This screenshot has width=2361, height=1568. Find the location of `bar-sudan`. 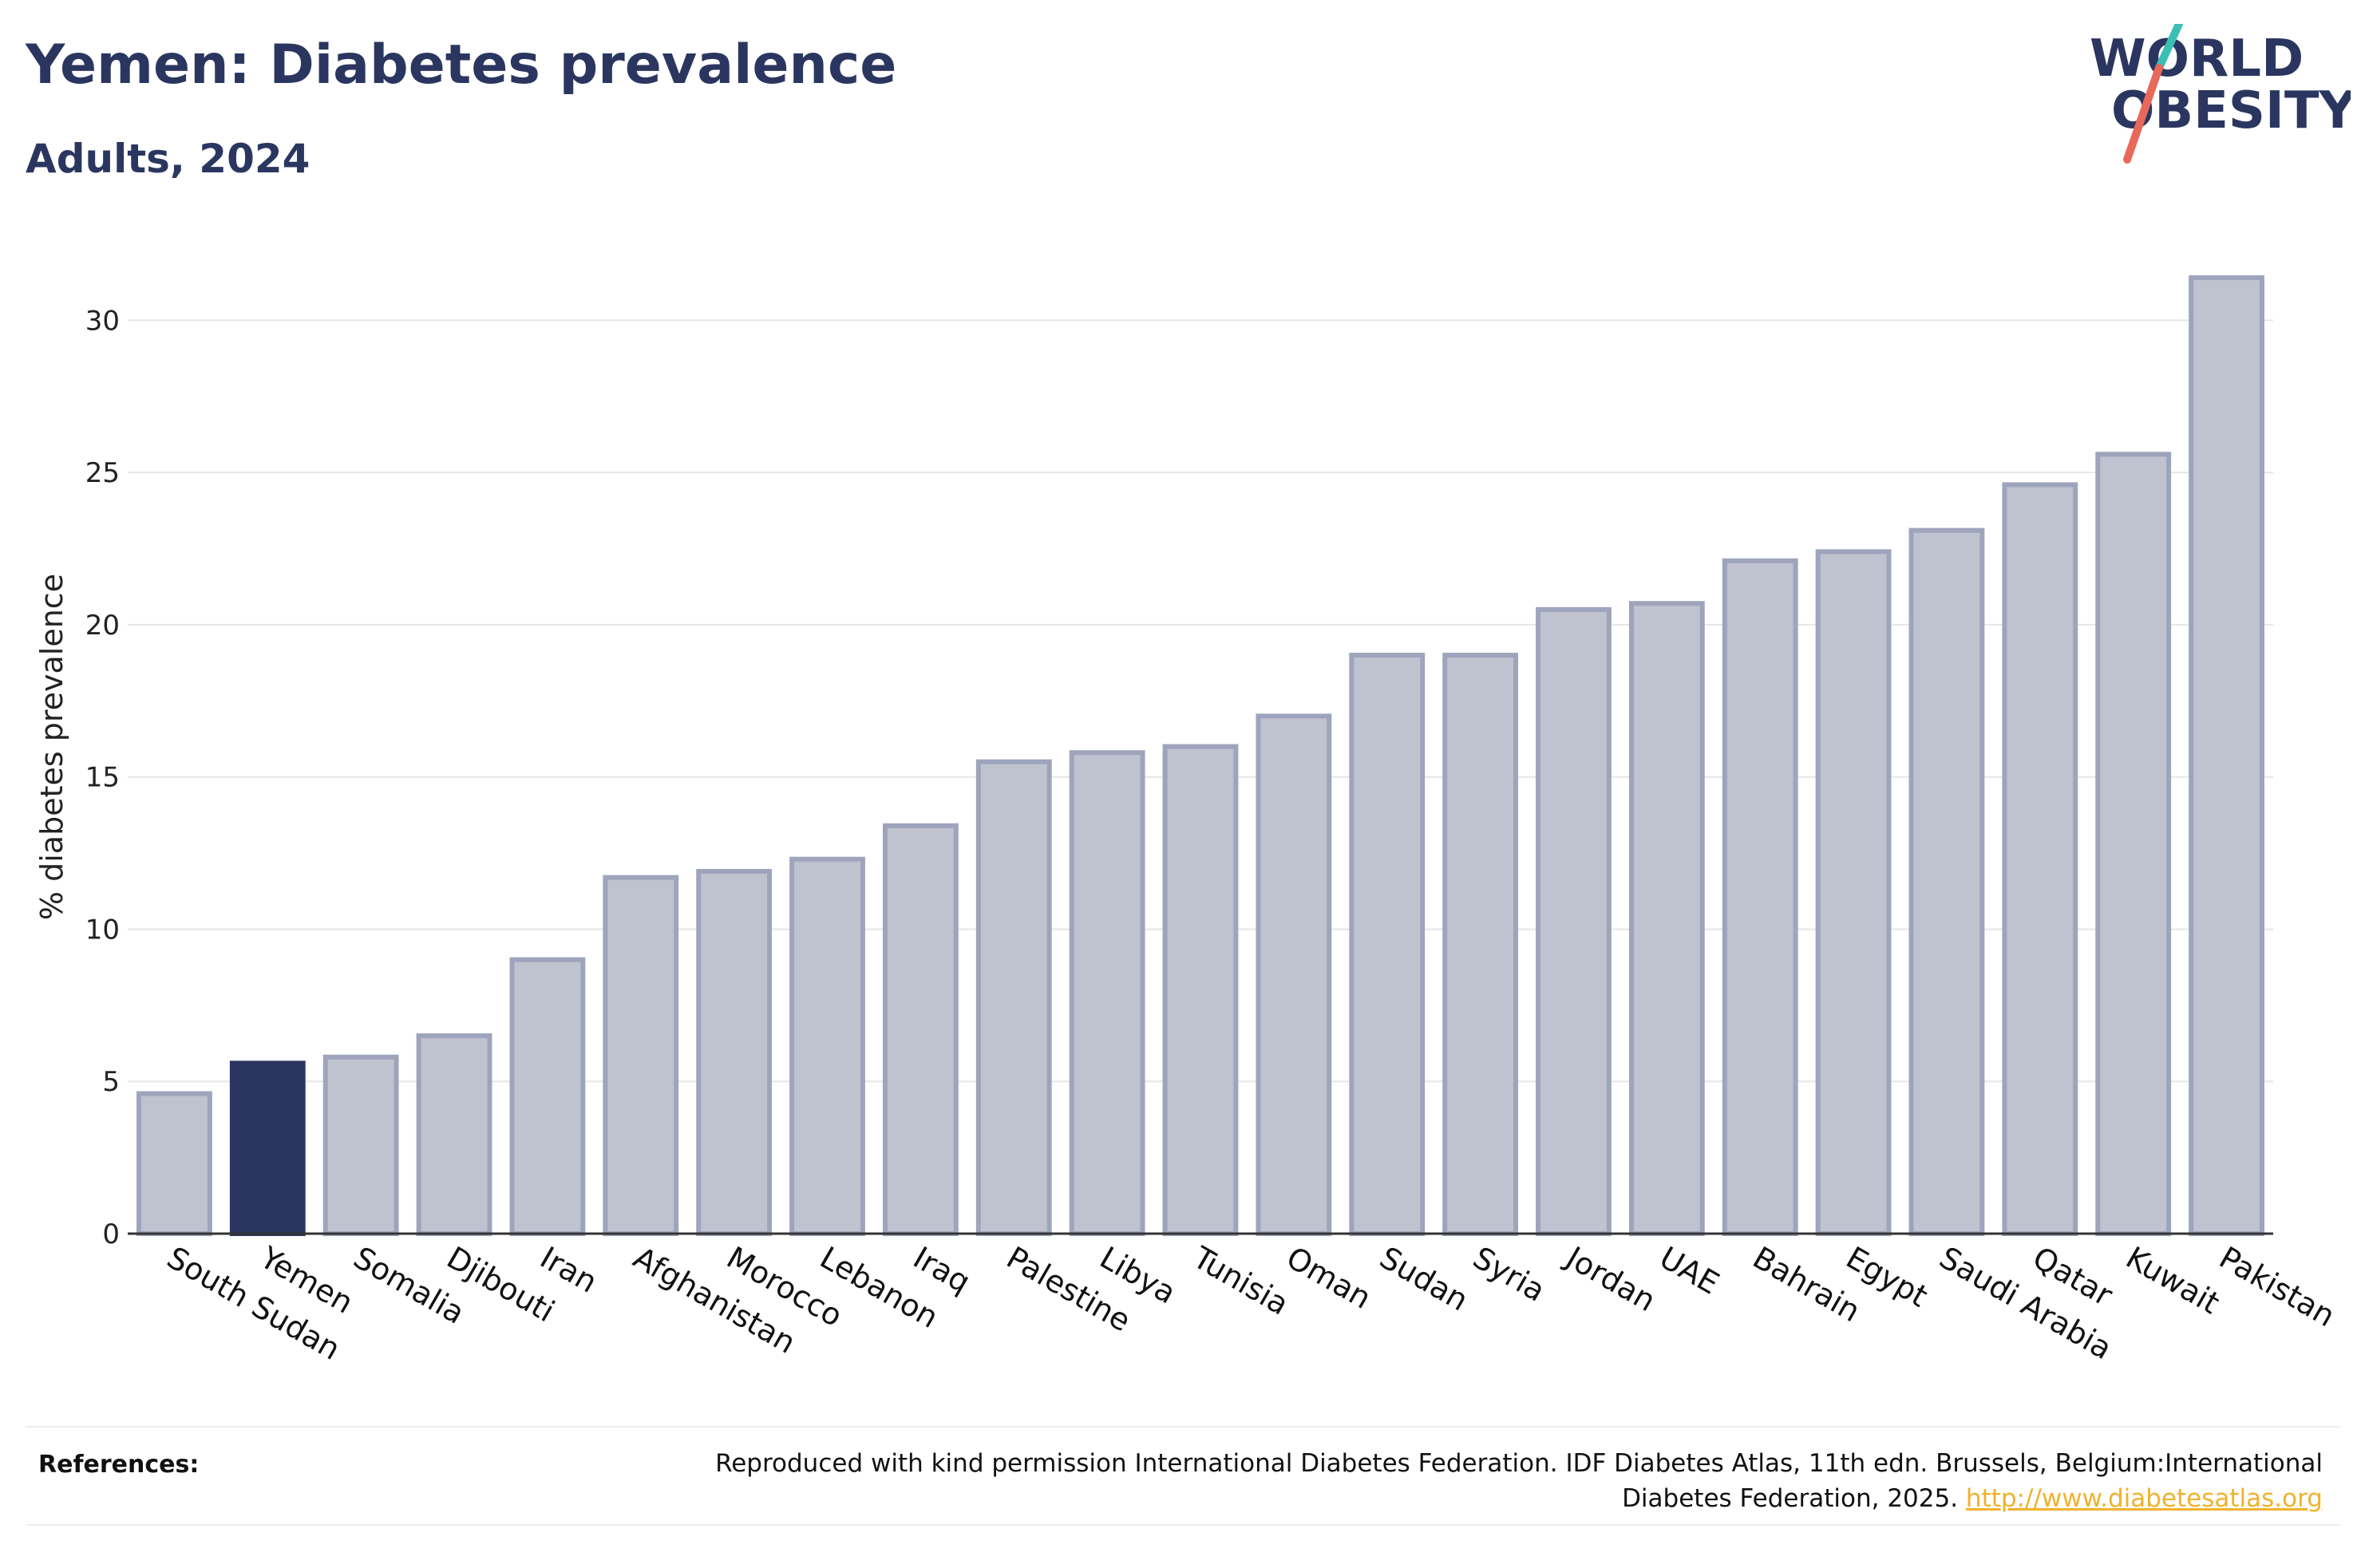

bar-sudan is located at coordinates (1387, 944).